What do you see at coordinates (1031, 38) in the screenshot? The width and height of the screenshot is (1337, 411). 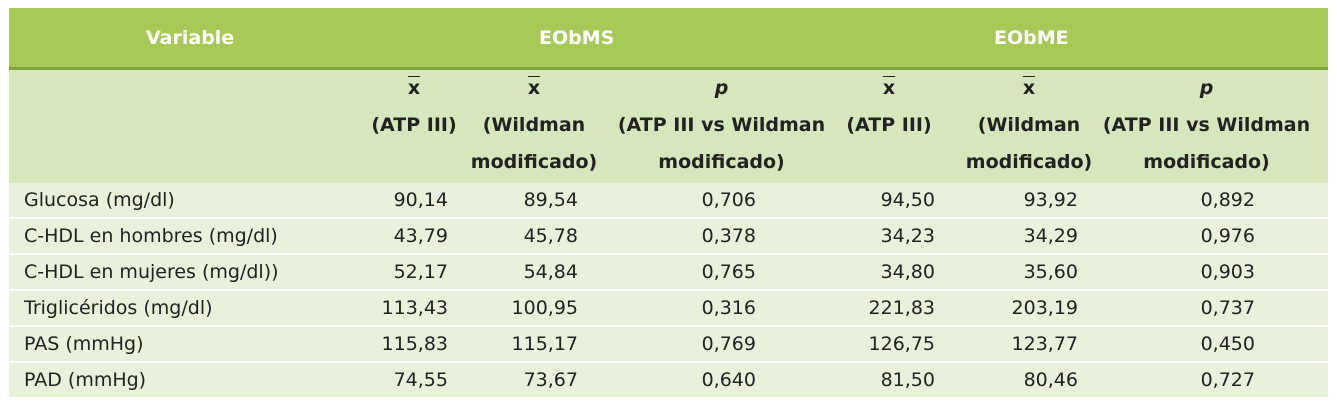 I see `header-eobme: EObME` at bounding box center [1031, 38].